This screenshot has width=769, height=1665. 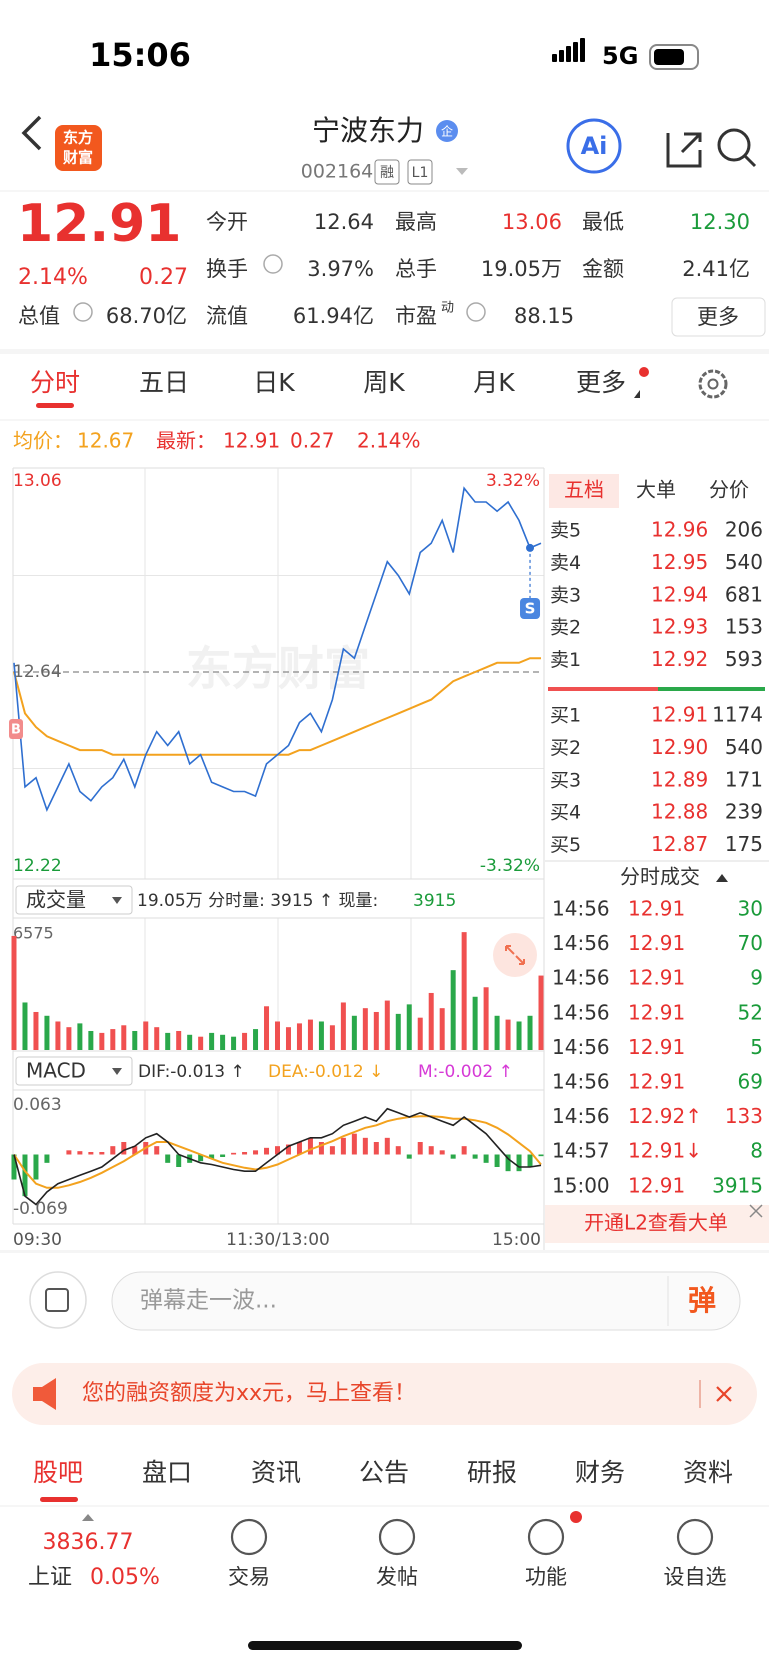 I want to click on book-label: 买2, so click(x=565, y=748).